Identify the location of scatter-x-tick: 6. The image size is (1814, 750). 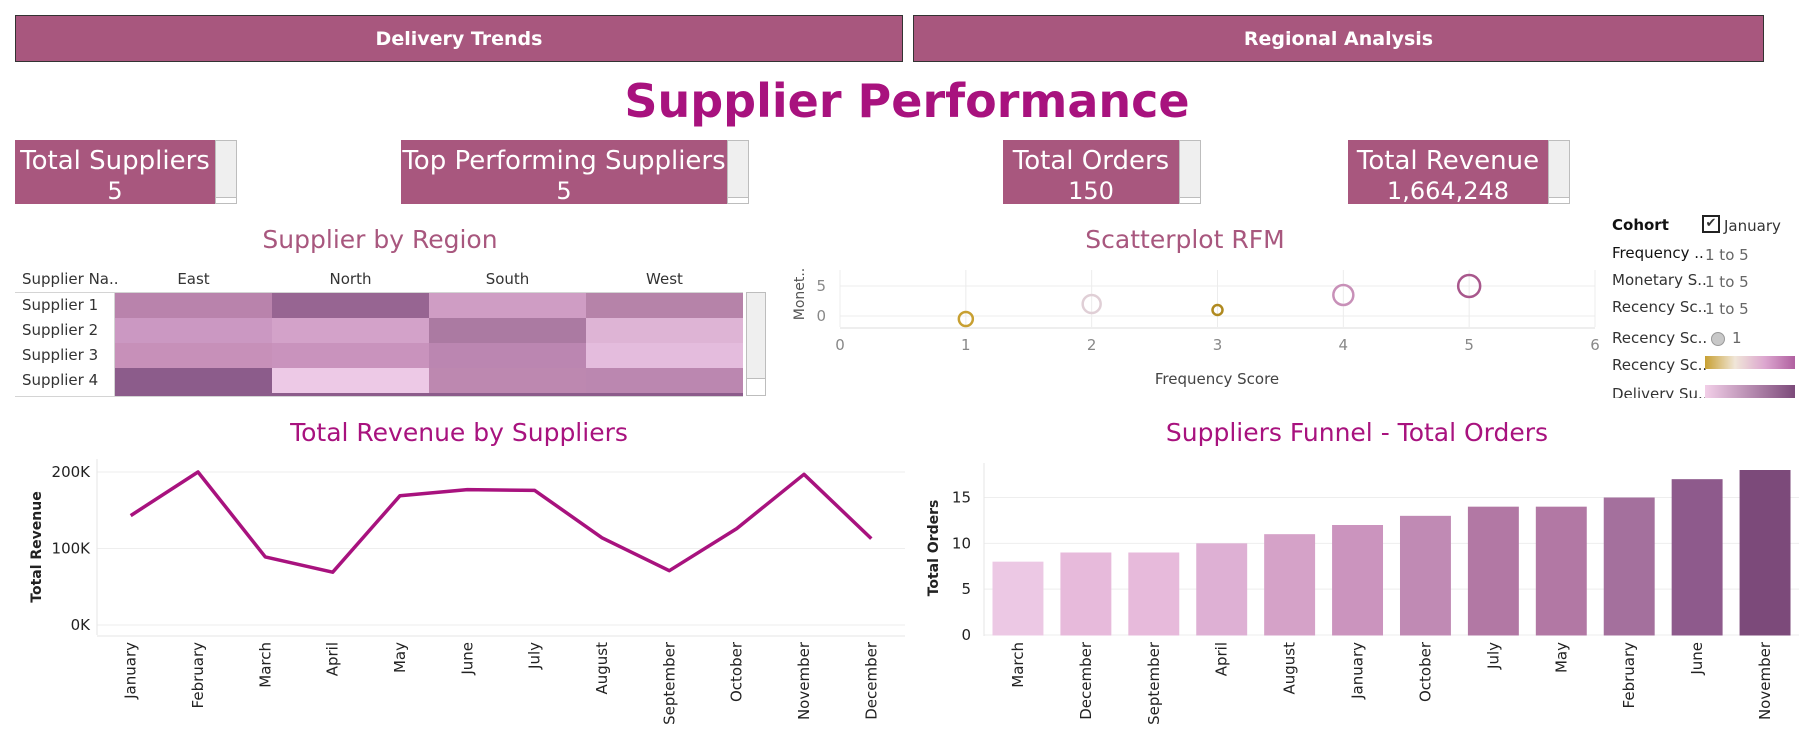
(1595, 345).